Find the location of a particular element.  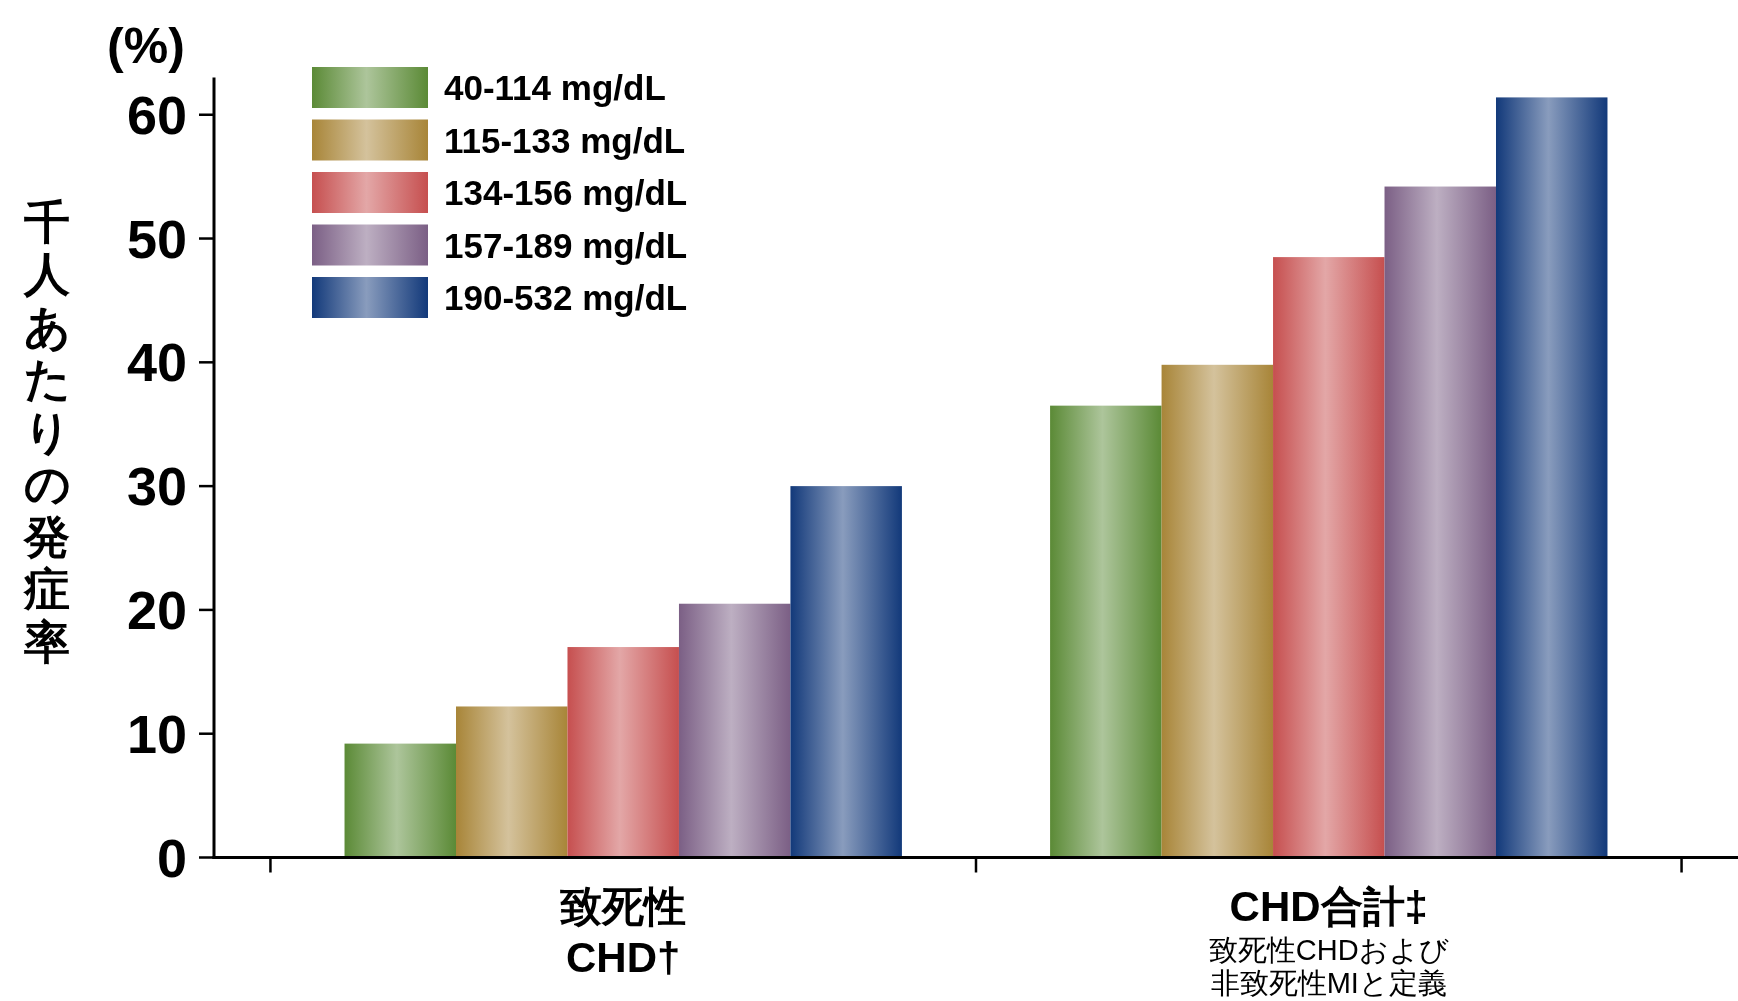

y-tick-label: 50 is located at coordinates (156, 238).